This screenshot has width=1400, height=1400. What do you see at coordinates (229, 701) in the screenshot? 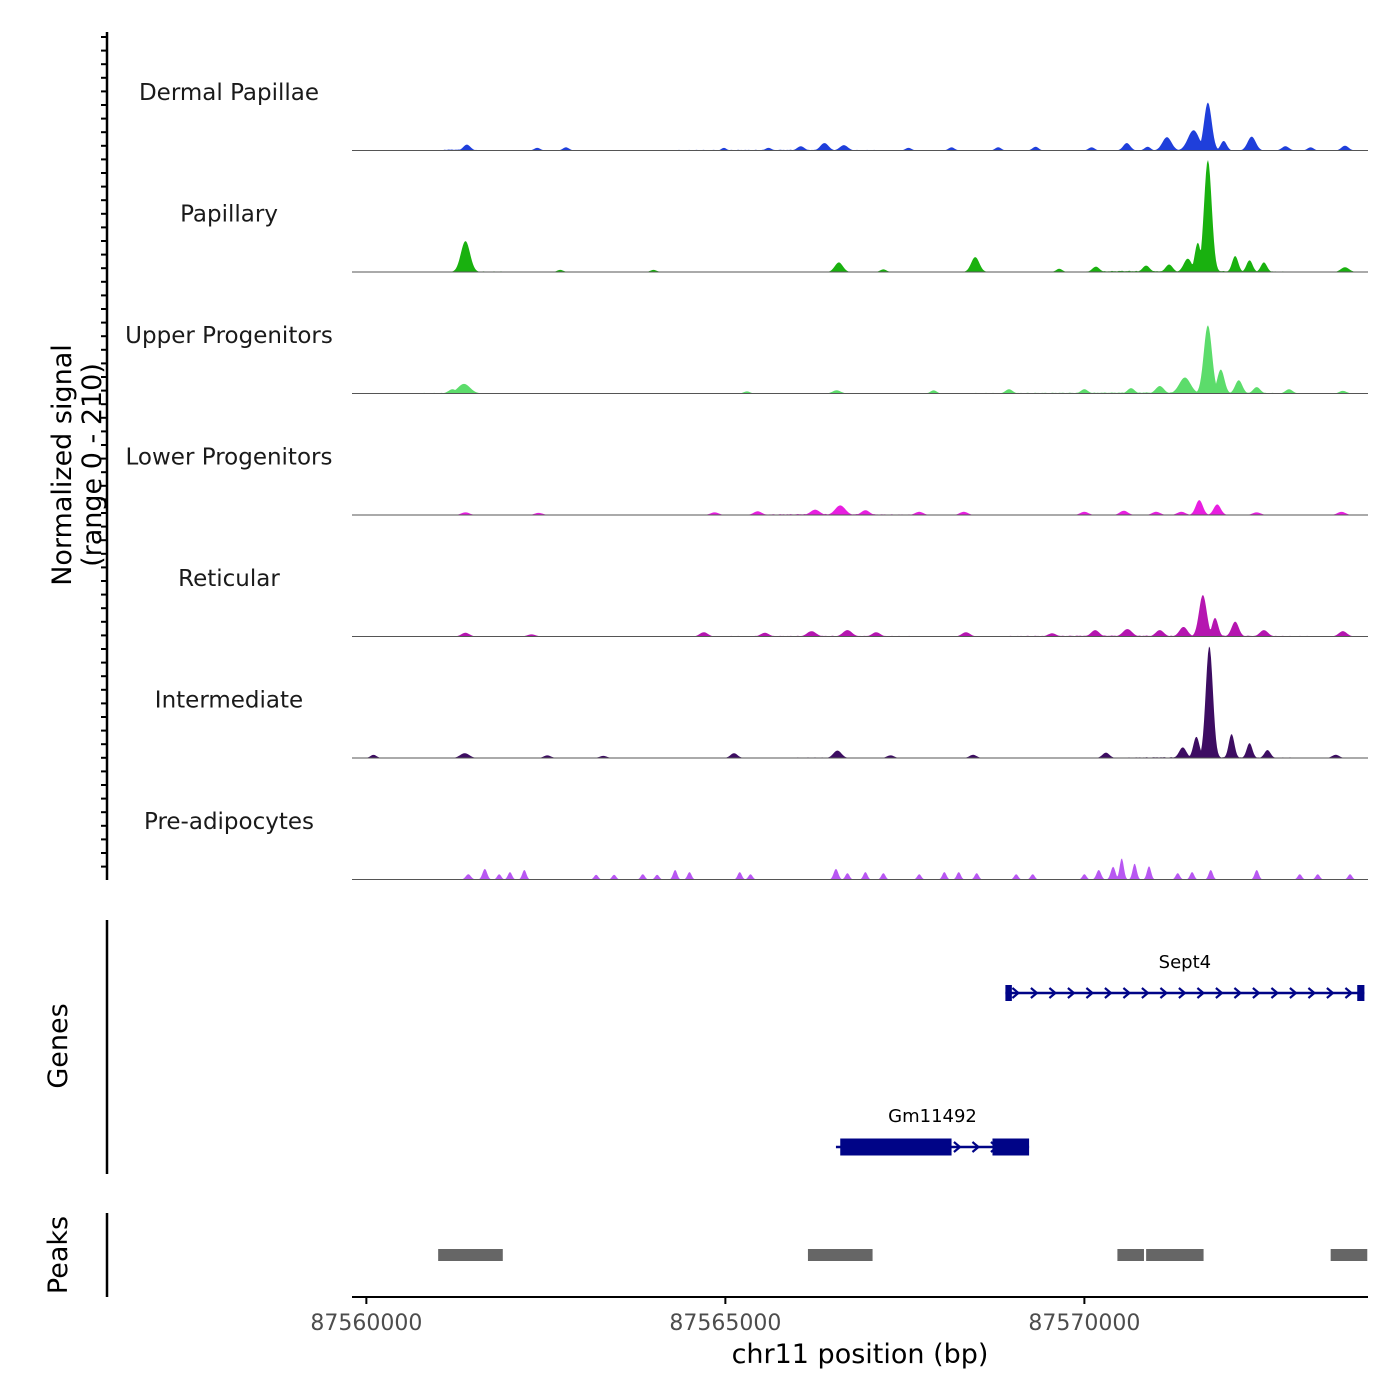
I see `track-label: Intermediate` at bounding box center [229, 701].